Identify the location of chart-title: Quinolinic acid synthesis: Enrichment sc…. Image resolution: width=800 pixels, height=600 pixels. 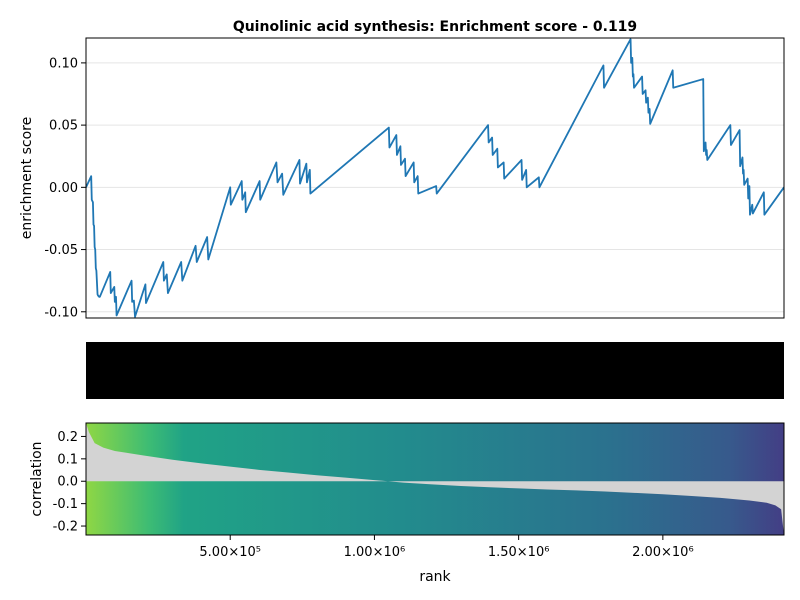
(435, 27).